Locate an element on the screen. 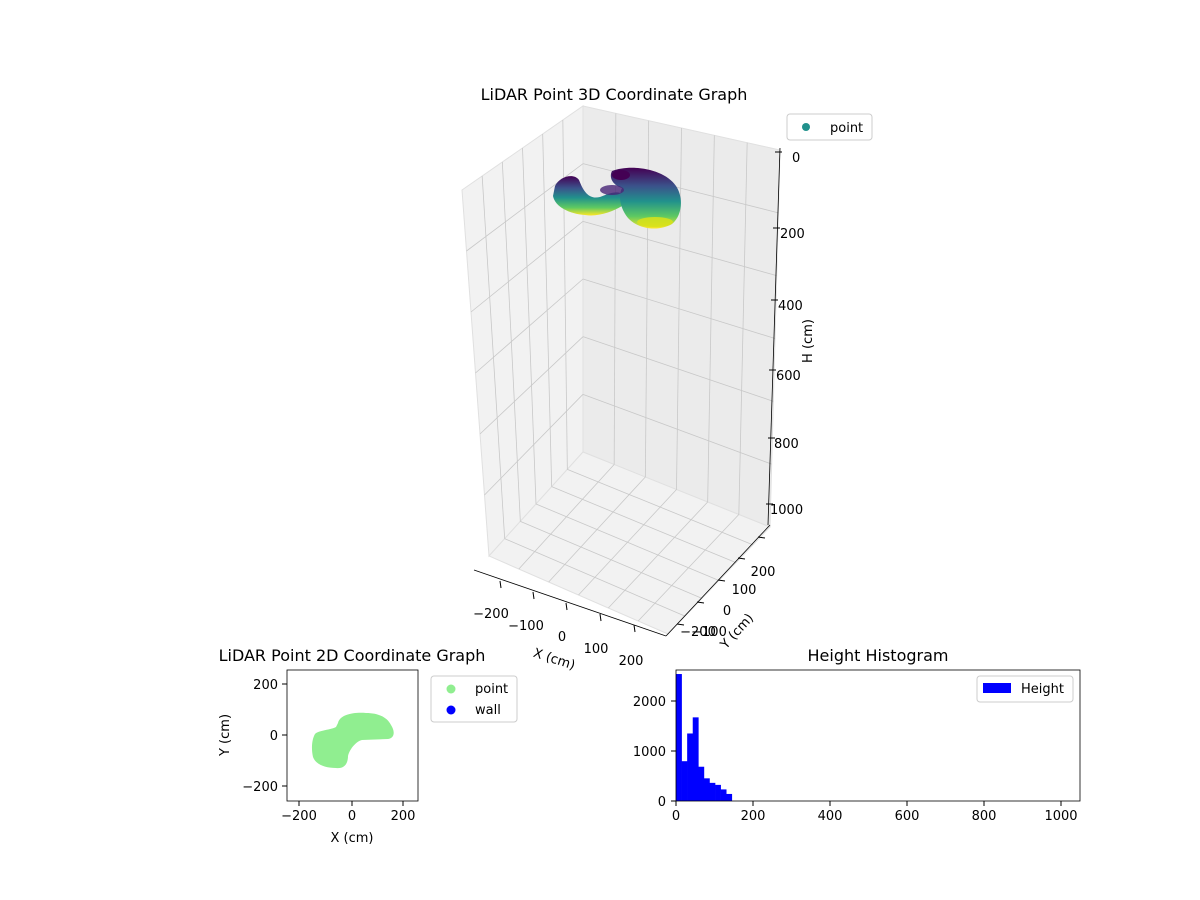  point-region is located at coordinates (352, 740).